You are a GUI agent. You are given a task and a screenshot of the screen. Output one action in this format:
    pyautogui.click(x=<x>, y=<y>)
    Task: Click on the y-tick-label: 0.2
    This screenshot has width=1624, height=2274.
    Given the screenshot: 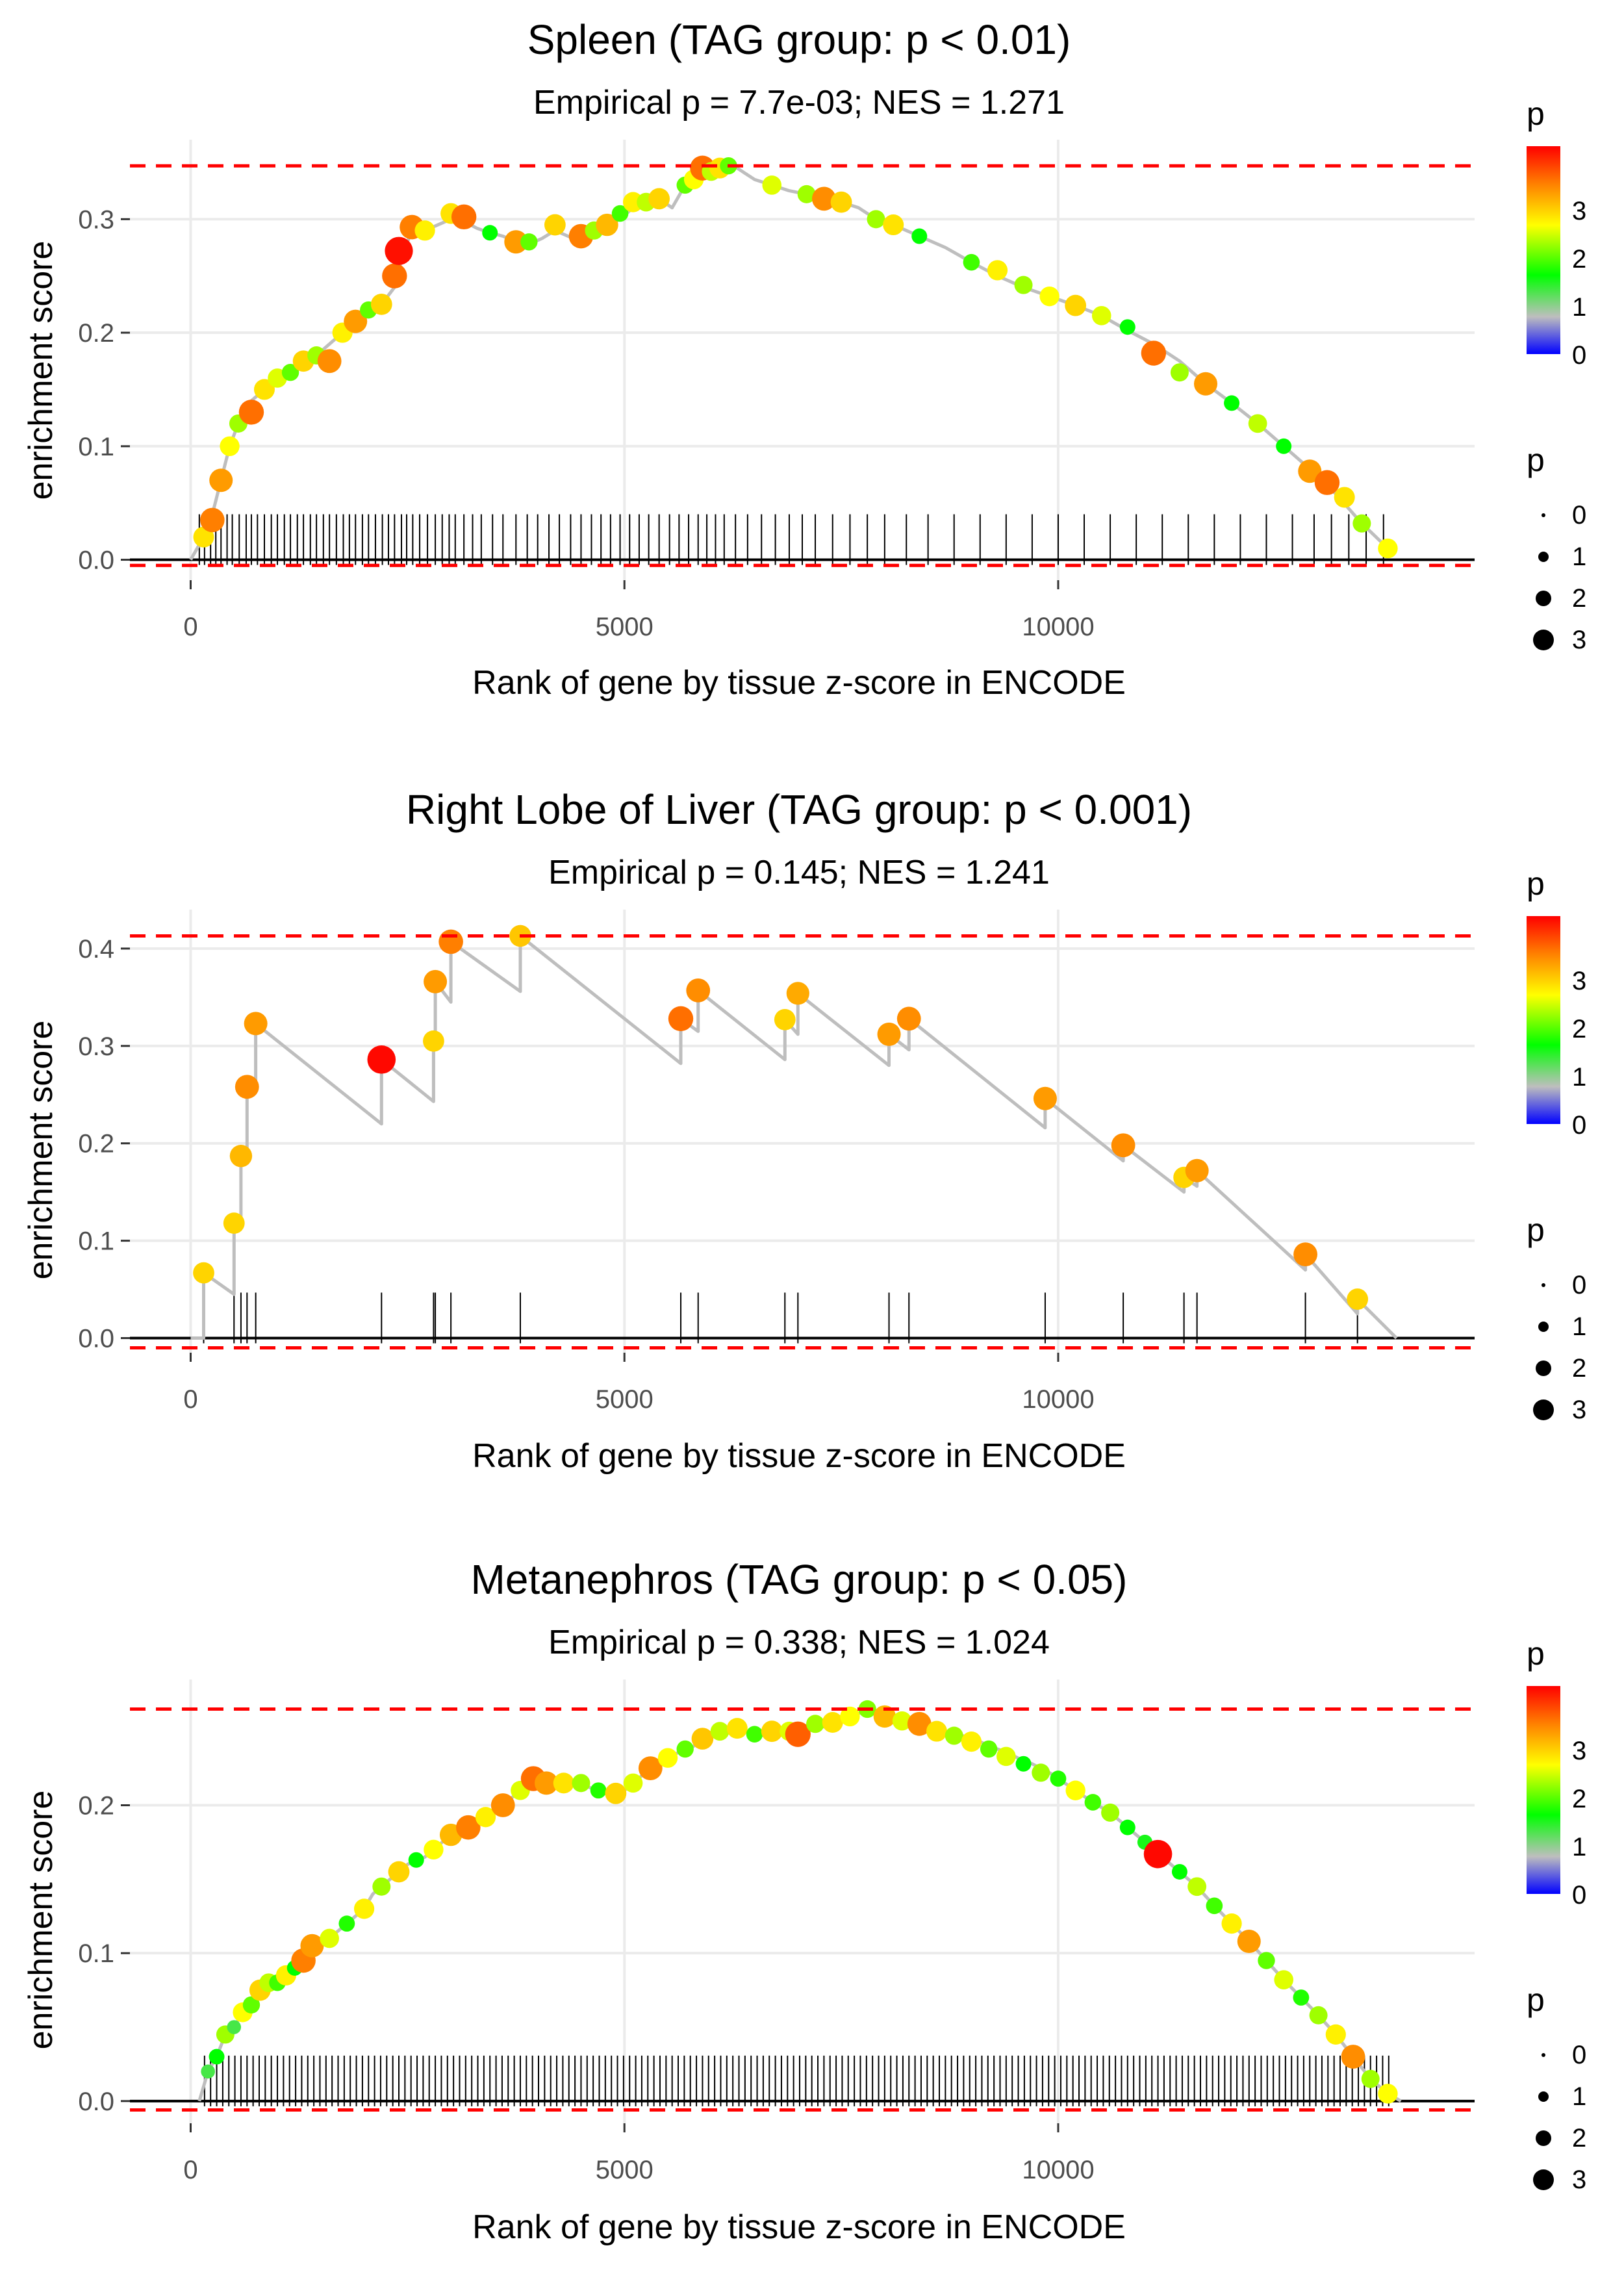 What is the action you would take?
    pyautogui.click(x=96, y=1144)
    